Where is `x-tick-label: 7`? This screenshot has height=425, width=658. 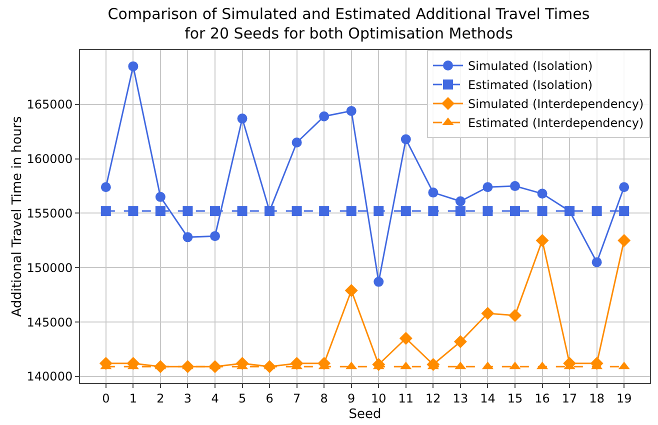 x-tick-label: 7 is located at coordinates (297, 398).